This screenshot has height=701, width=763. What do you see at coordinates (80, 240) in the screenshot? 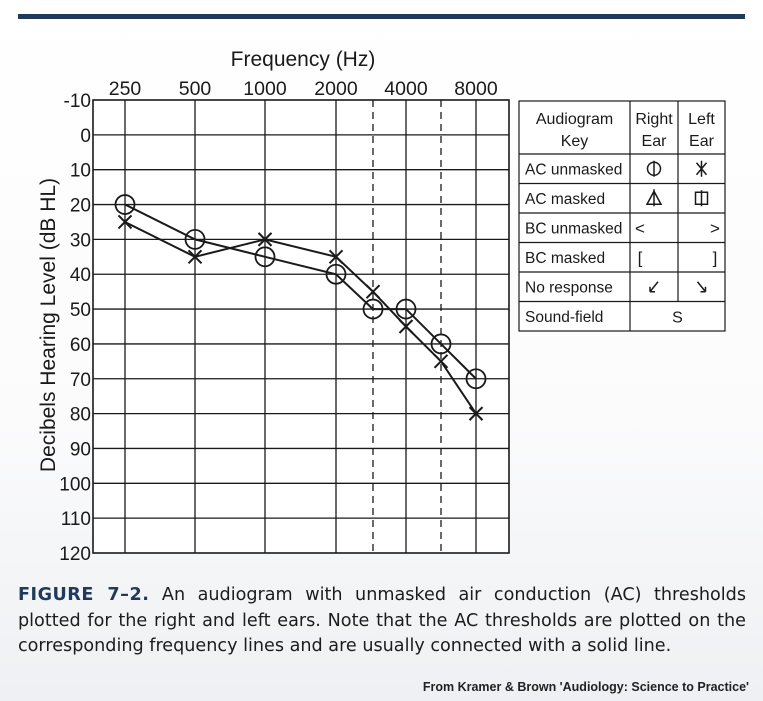
I see `y-tick-label: 30` at bounding box center [80, 240].